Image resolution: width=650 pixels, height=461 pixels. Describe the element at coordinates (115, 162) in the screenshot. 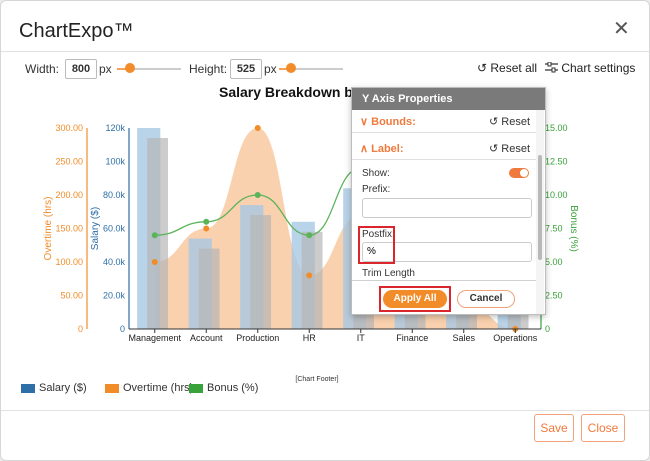

I see `salary-axis-tick-5: 100k` at that location.